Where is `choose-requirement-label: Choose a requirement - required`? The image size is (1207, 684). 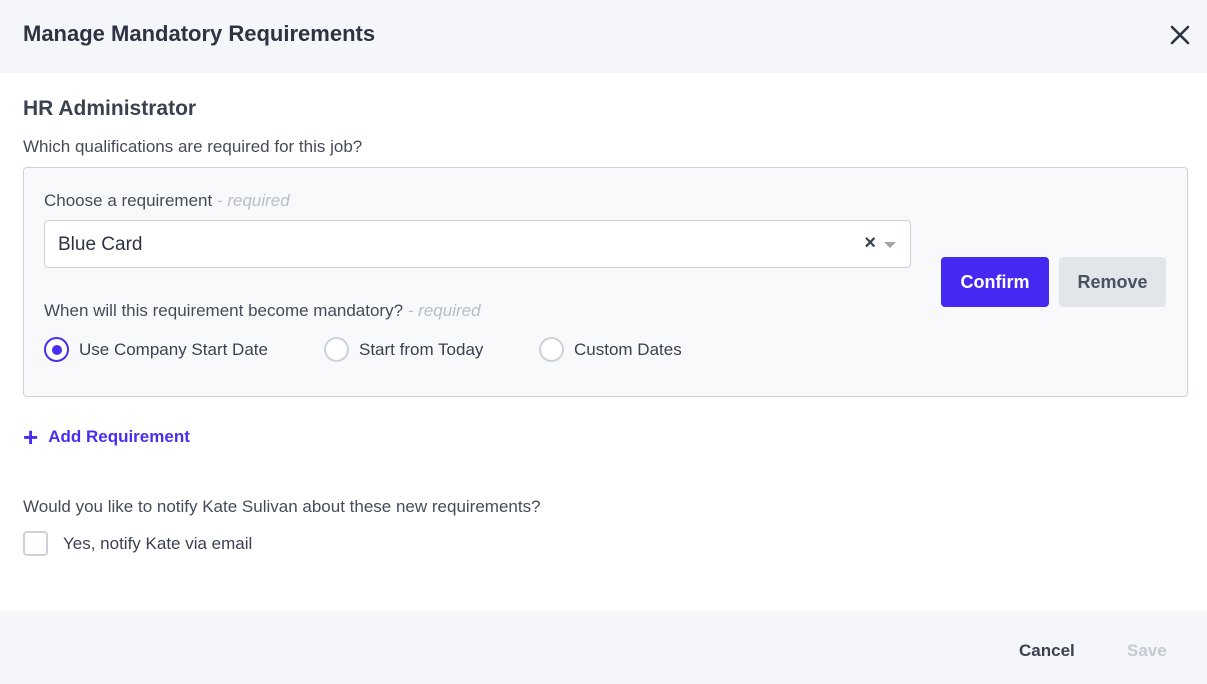
choose-requirement-label: Choose a requirement - required is located at coordinates (167, 201).